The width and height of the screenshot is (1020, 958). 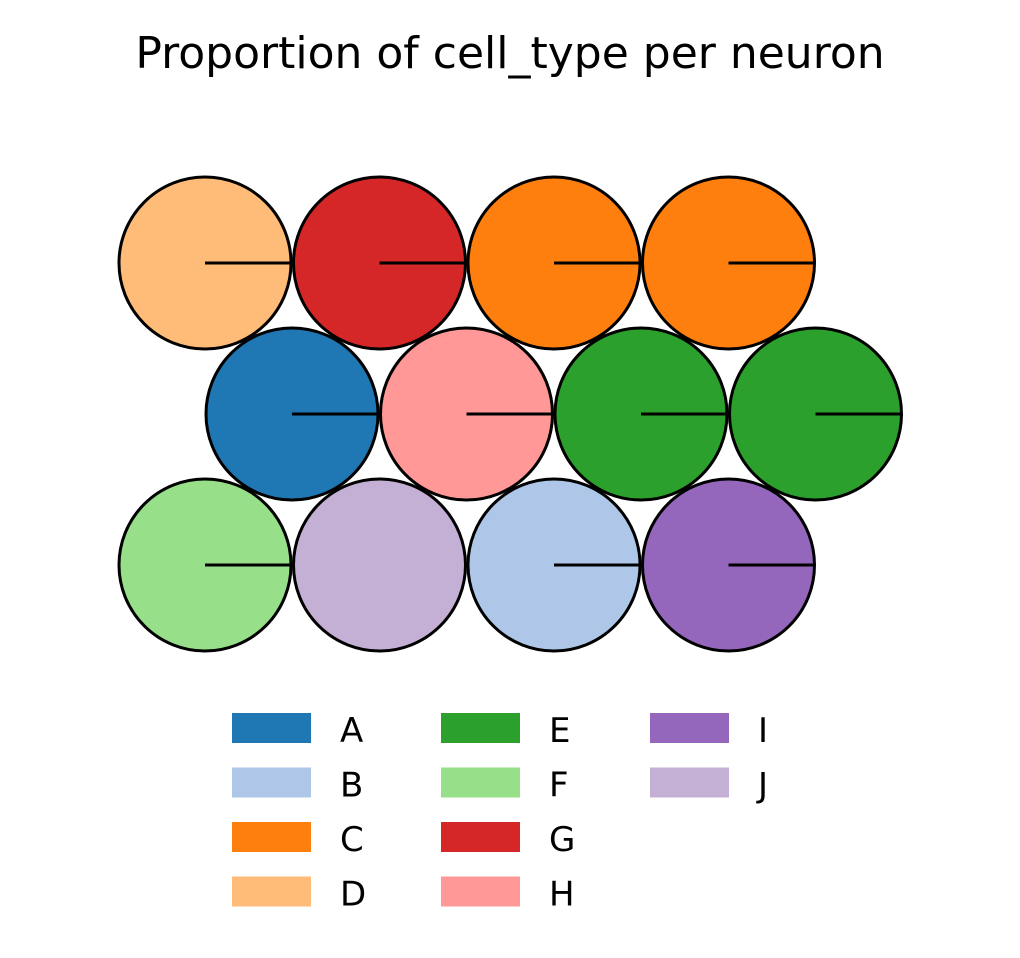 What do you see at coordinates (351, 731) in the screenshot?
I see `legend-label: A` at bounding box center [351, 731].